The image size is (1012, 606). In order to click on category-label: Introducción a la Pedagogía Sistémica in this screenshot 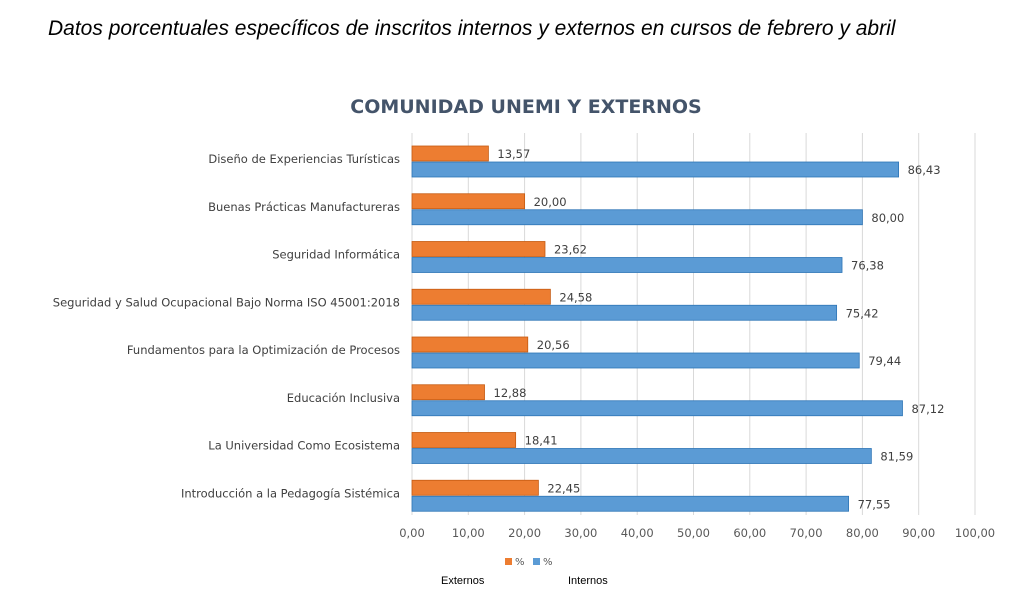, I will do `click(290, 493)`.